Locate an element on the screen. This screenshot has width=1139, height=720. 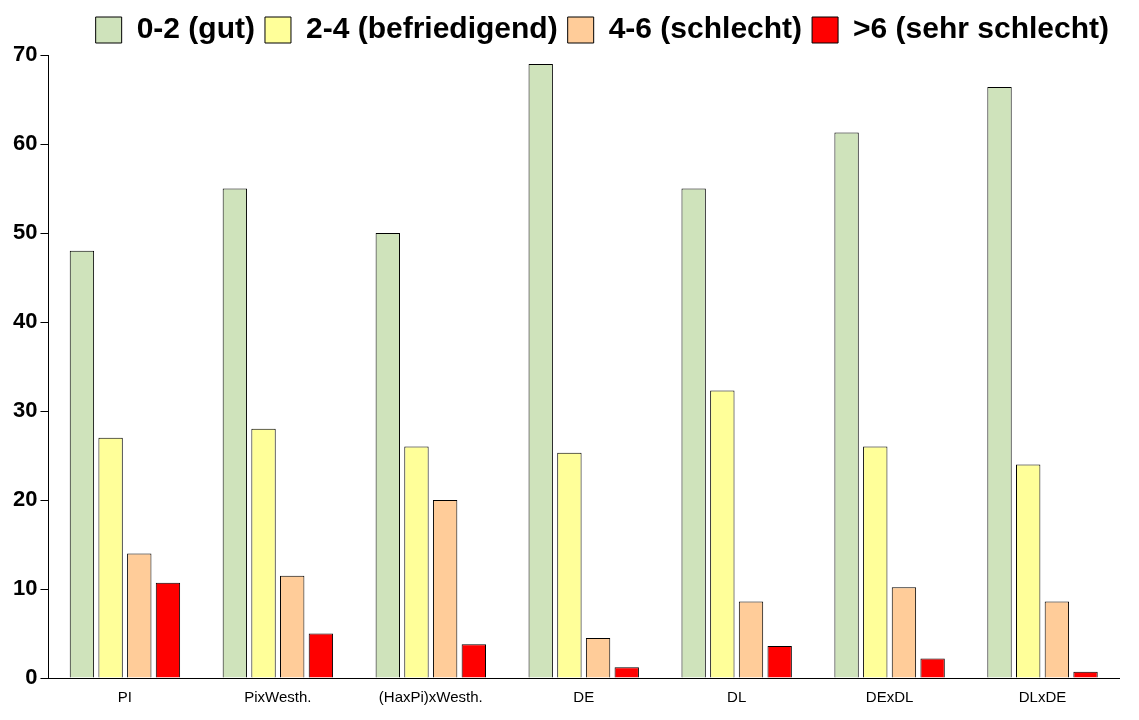
legend-label: 0-2 (gut) is located at coordinates (195, 28).